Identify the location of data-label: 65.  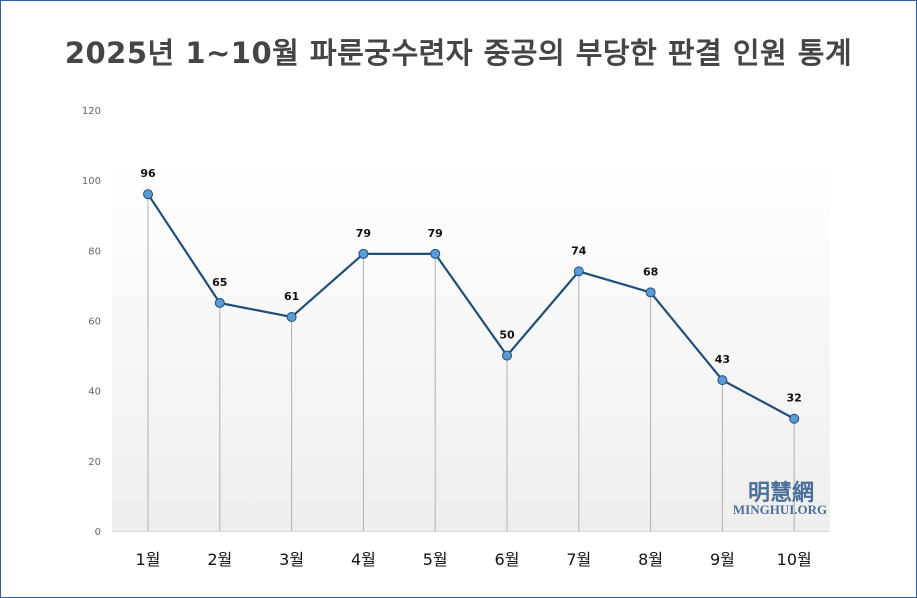
(219, 282).